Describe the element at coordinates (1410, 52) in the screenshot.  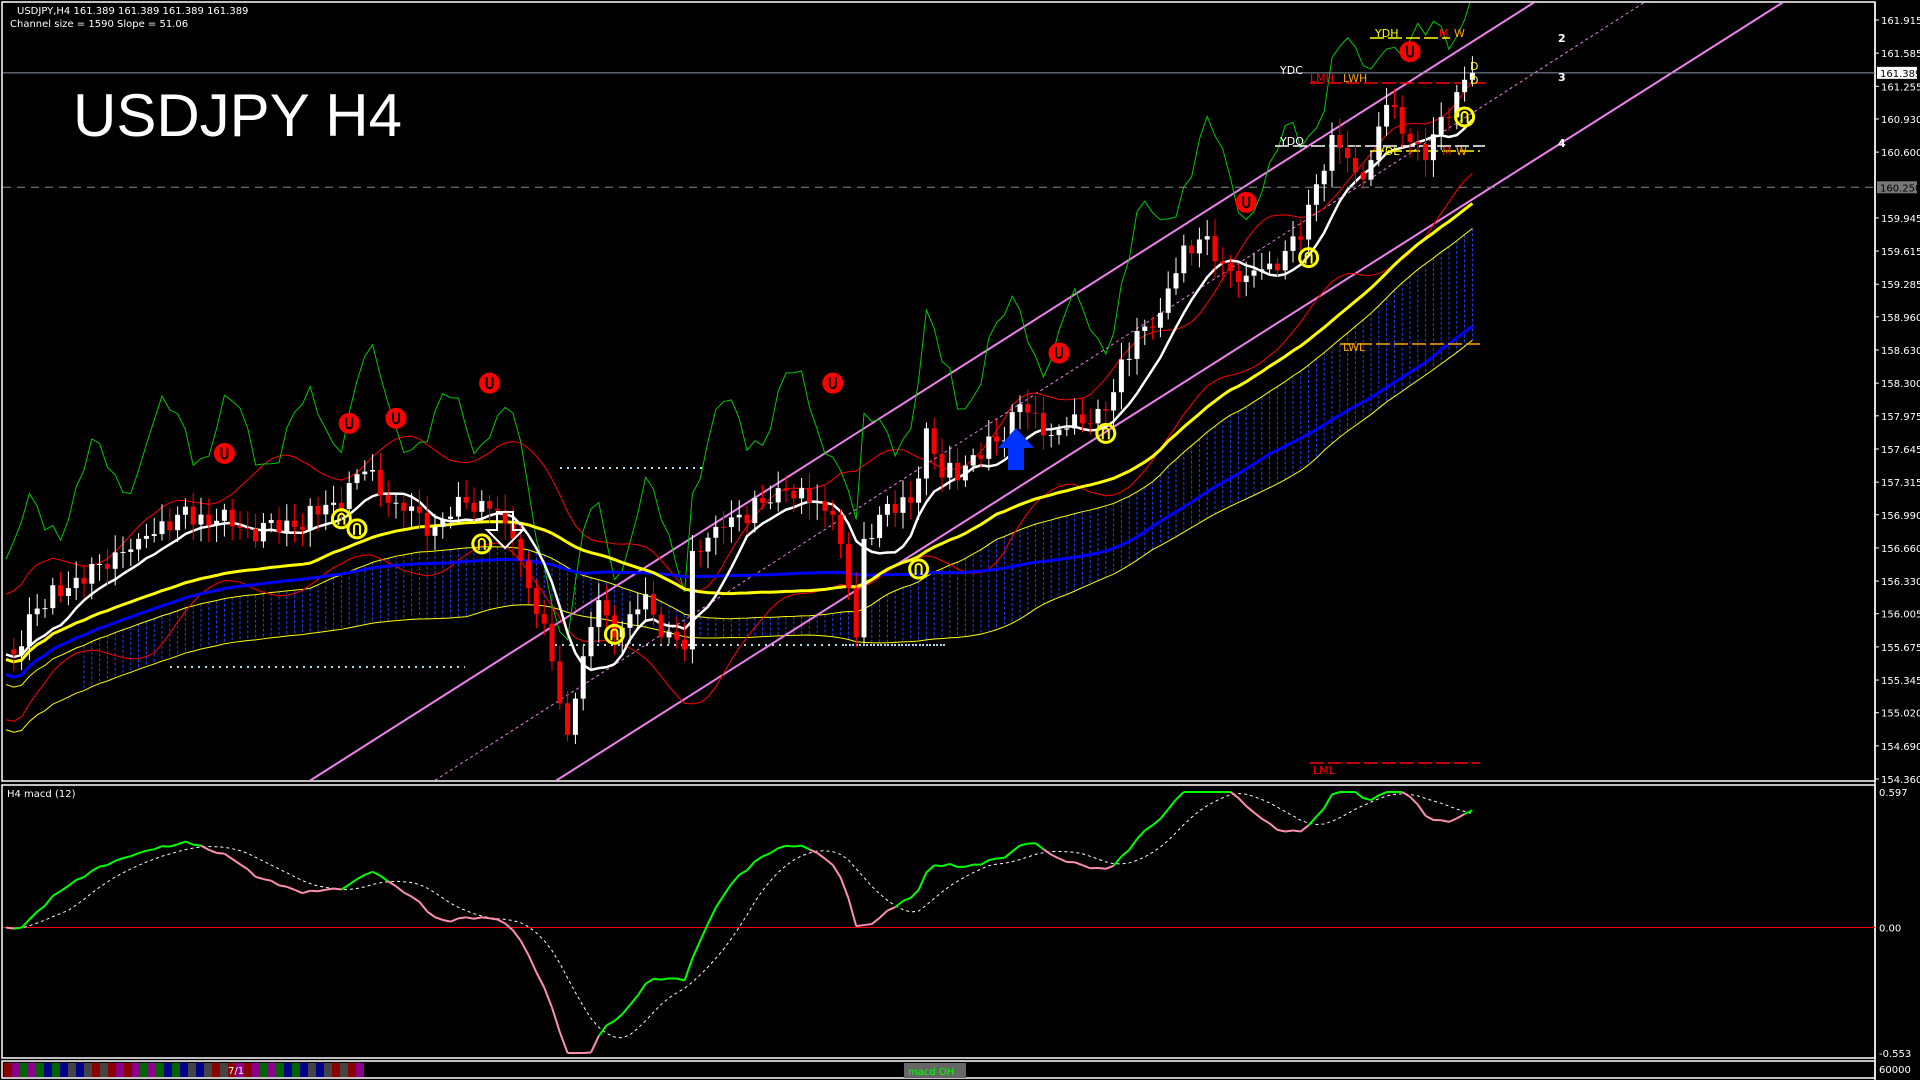
I see `sell-signal-icon` at that location.